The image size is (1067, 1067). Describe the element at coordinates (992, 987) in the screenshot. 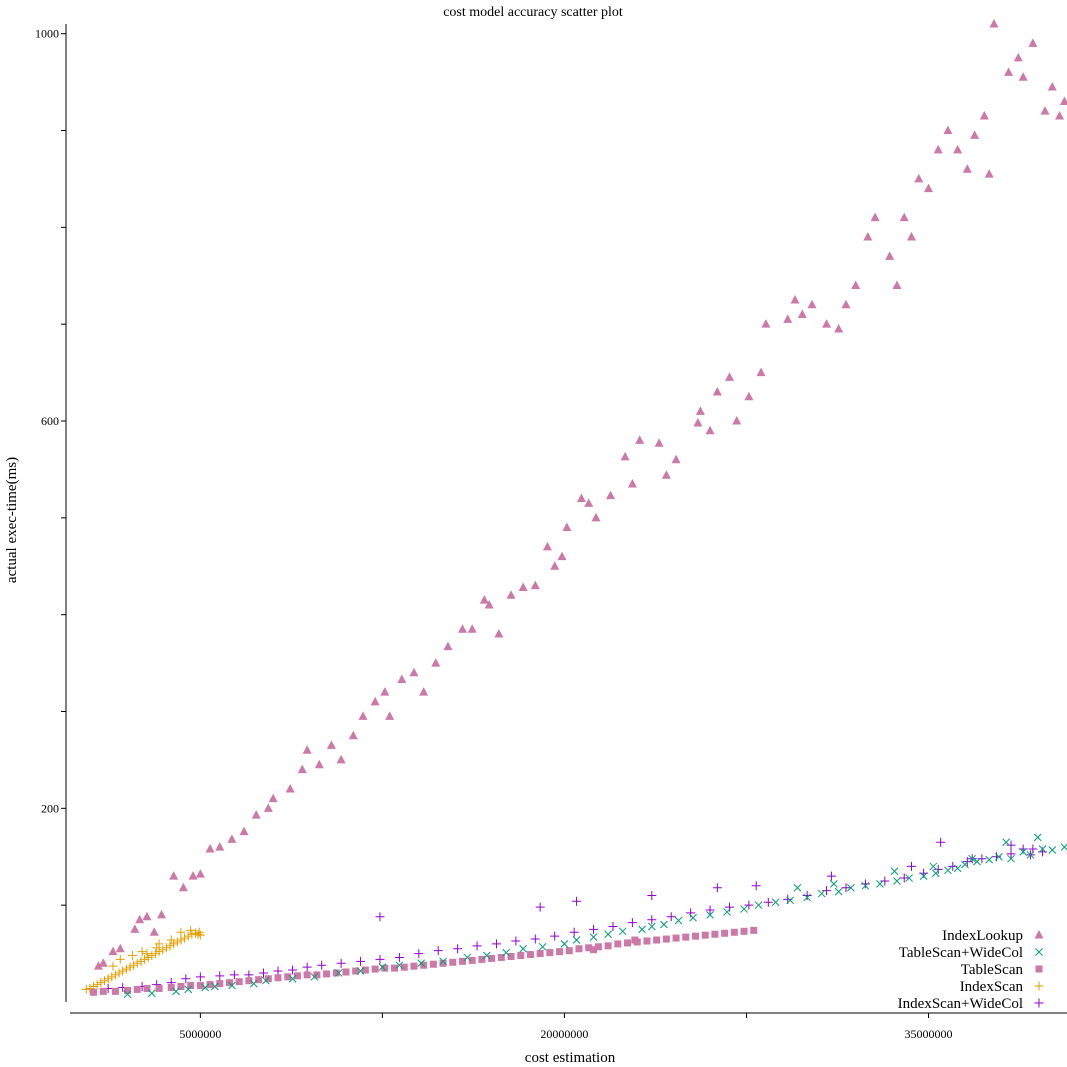

I see `legend-label: IndexScan` at that location.